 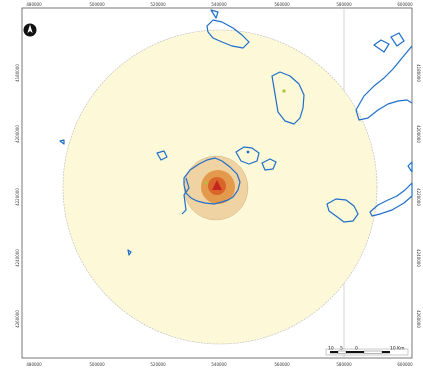 What do you see at coordinates (30, 30) in the screenshot?
I see `north-arrow-icon` at bounding box center [30, 30].